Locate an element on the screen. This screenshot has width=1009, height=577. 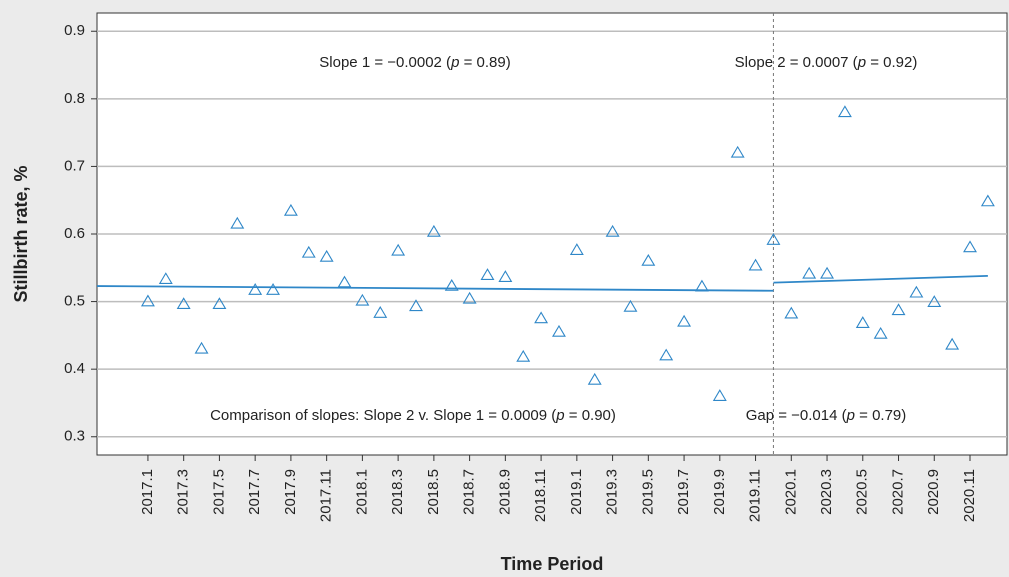
annotation: Gap = −0.014 (p = 0.79) is located at coordinates (826, 415).